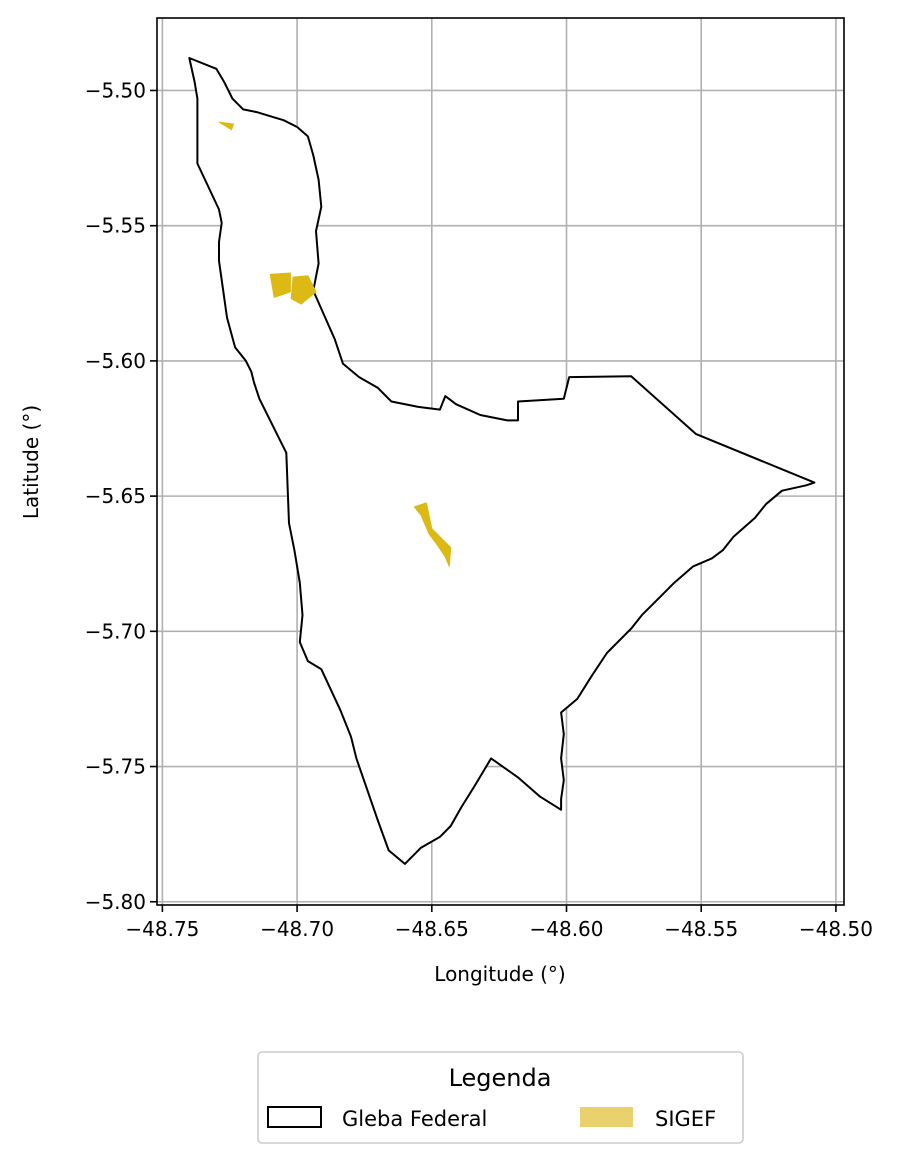 The width and height of the screenshot is (902, 1163). I want to click on y-tick-label: −5.50, so click(115, 90).